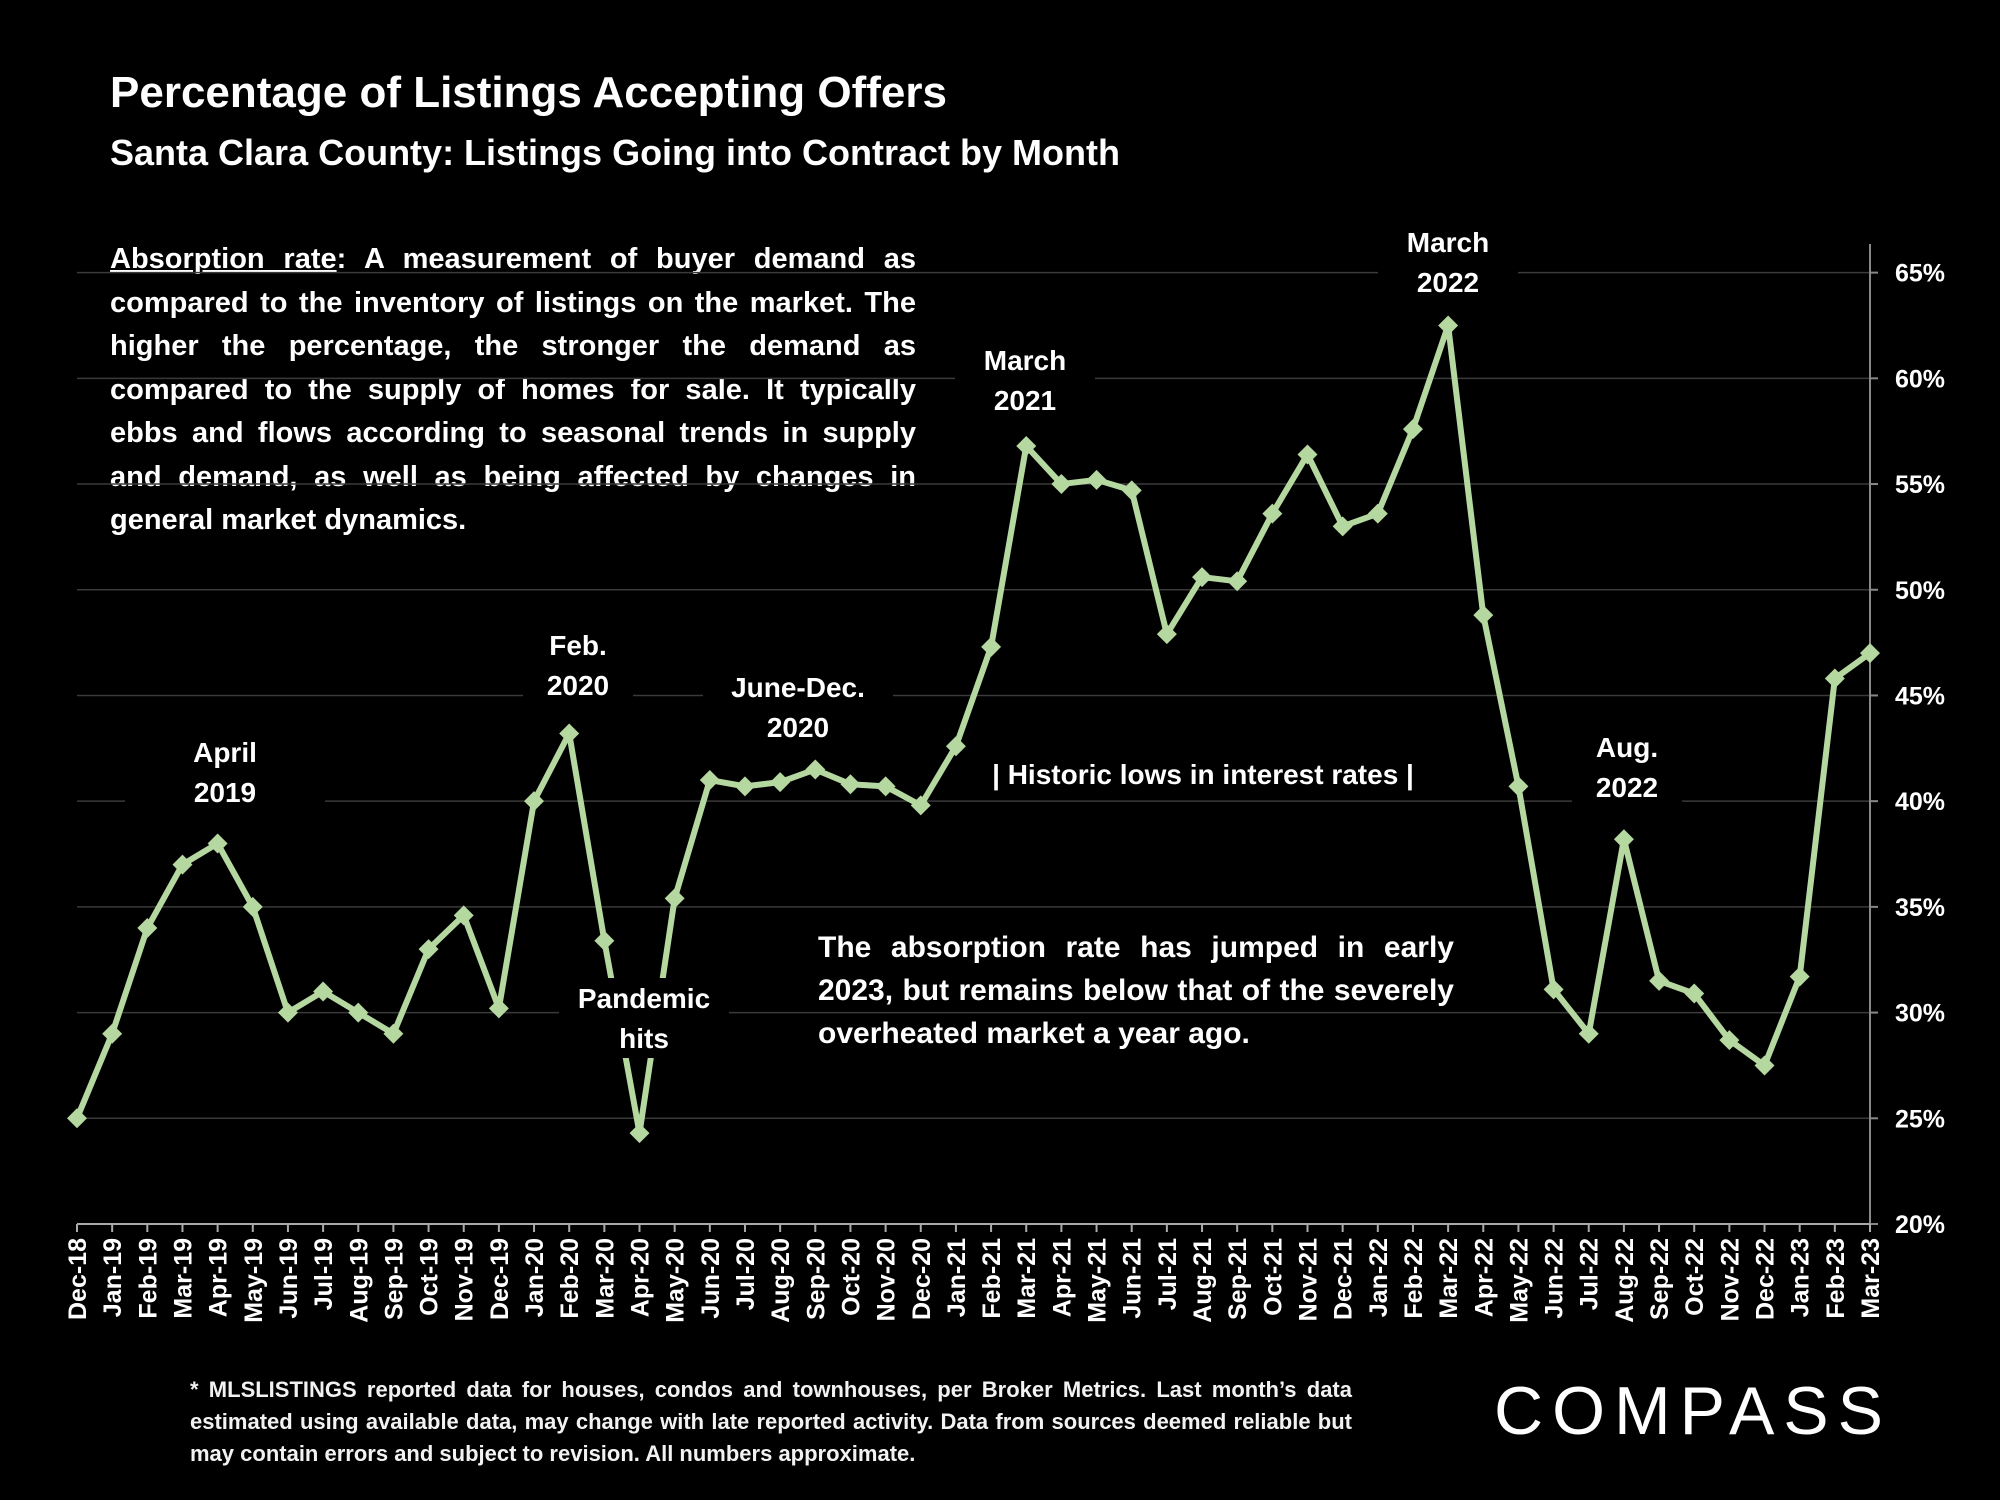 The width and height of the screenshot is (2000, 1500). Describe the element at coordinates (922, 1279) in the screenshot. I see `x-tick-label: Dec-20` at that location.